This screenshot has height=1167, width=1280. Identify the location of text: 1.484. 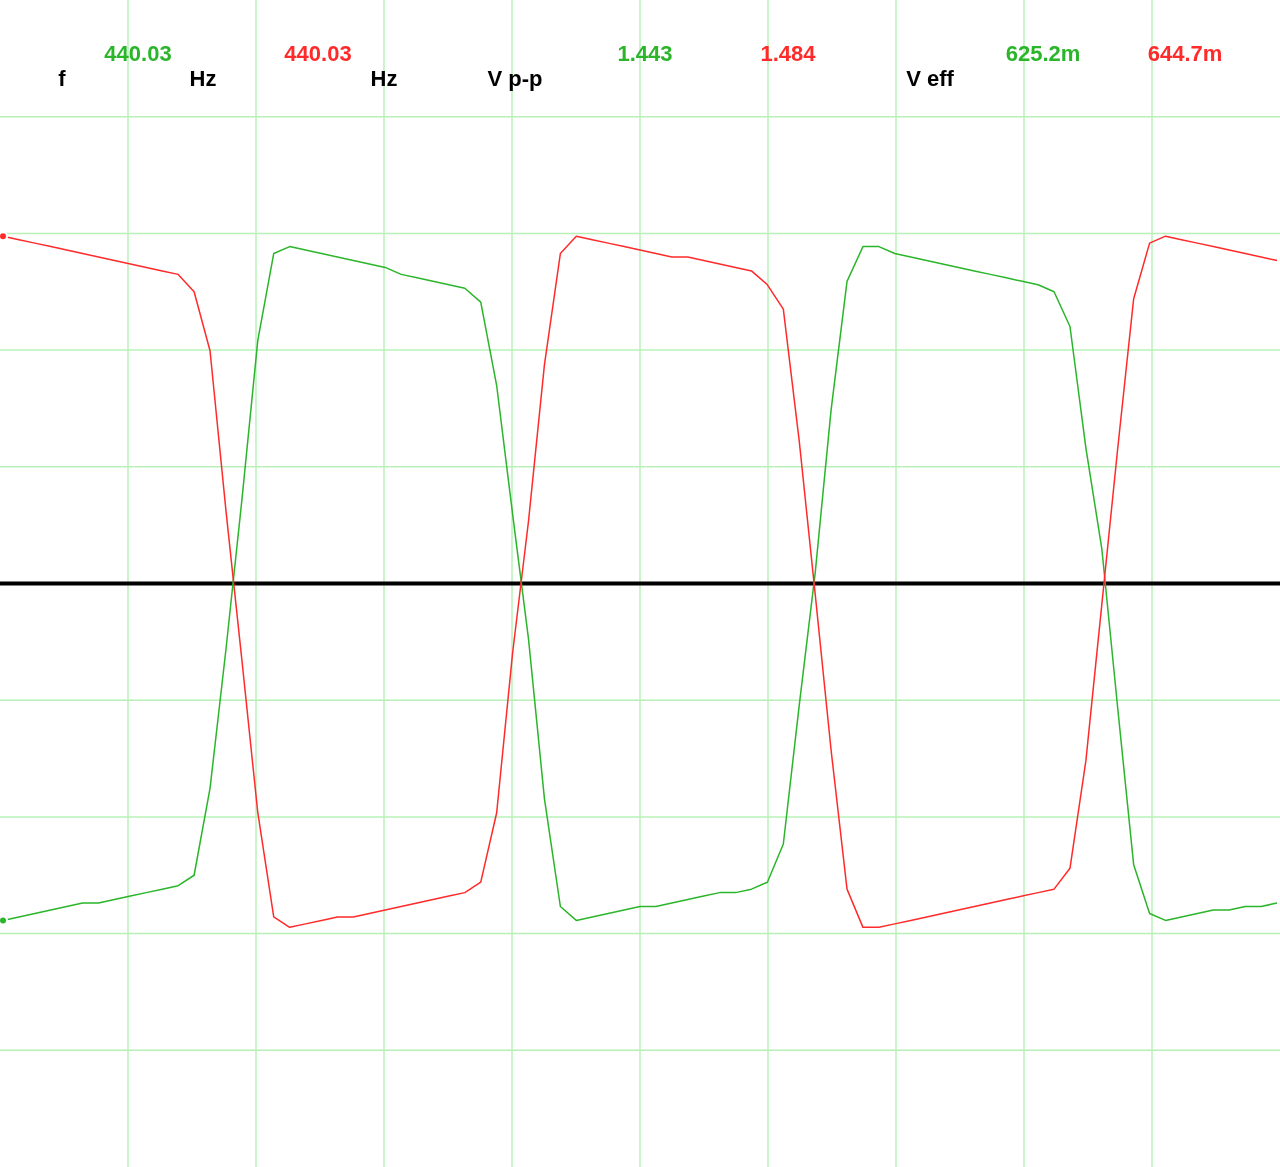
(788, 54).